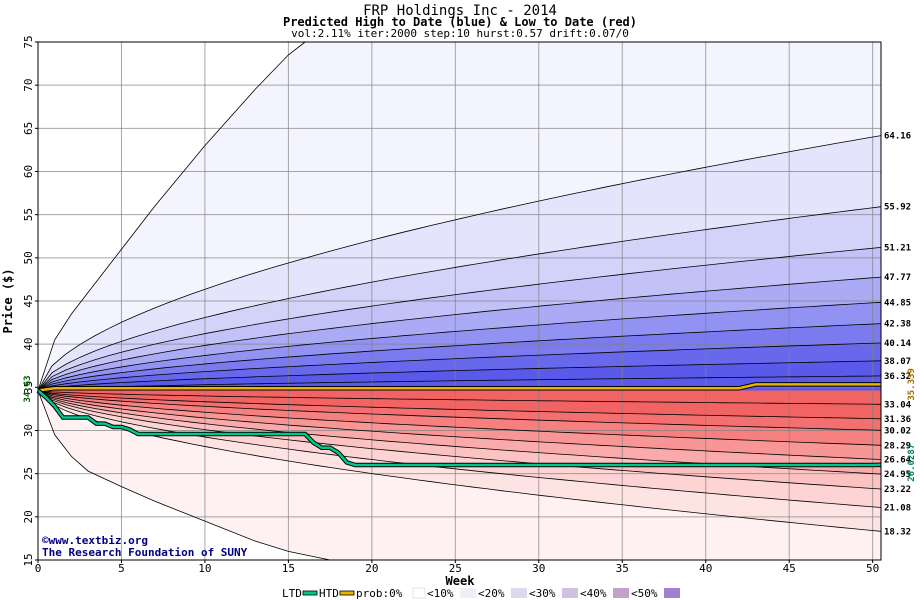  I want to click on ltd-line, so click(459, 428).